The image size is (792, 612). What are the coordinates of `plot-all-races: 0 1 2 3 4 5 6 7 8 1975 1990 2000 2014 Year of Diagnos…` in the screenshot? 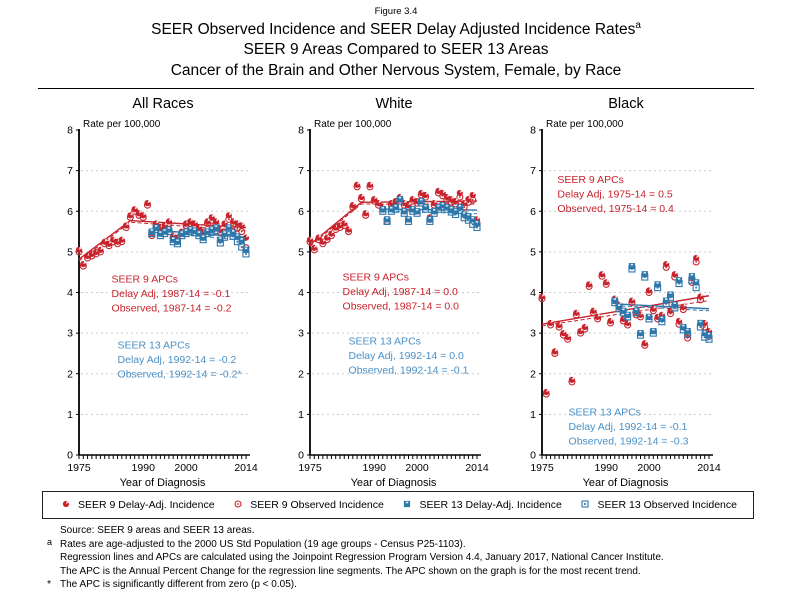 It's located at (162, 304).